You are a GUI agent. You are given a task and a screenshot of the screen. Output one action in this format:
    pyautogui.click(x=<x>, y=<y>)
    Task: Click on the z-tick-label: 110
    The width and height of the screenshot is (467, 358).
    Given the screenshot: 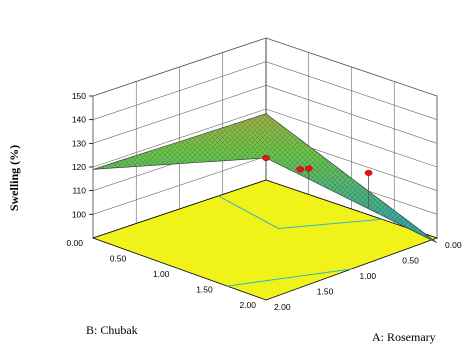 What is the action you would take?
    pyautogui.click(x=79, y=191)
    